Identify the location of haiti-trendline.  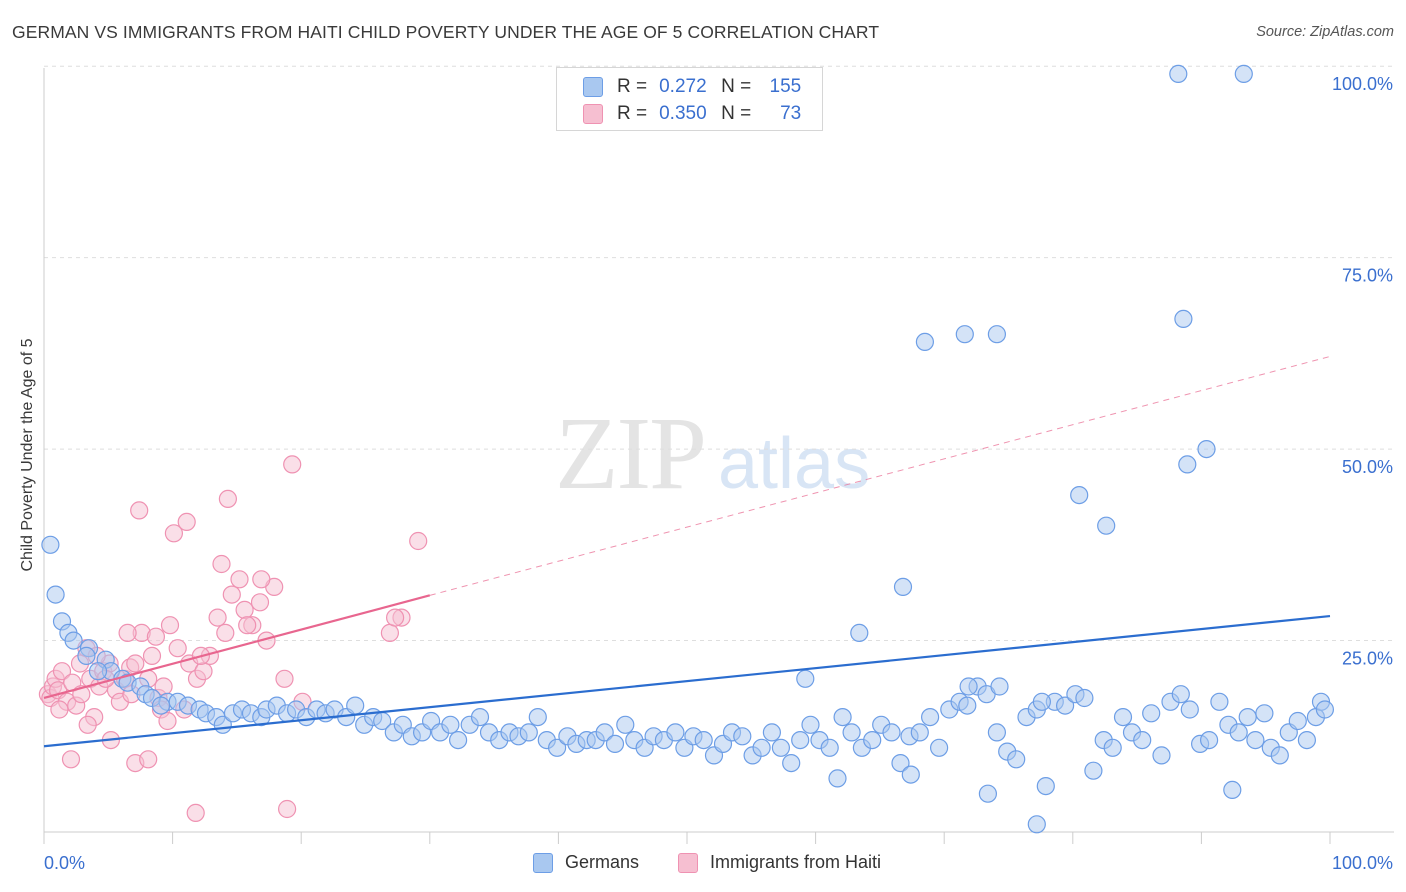
(237, 647).